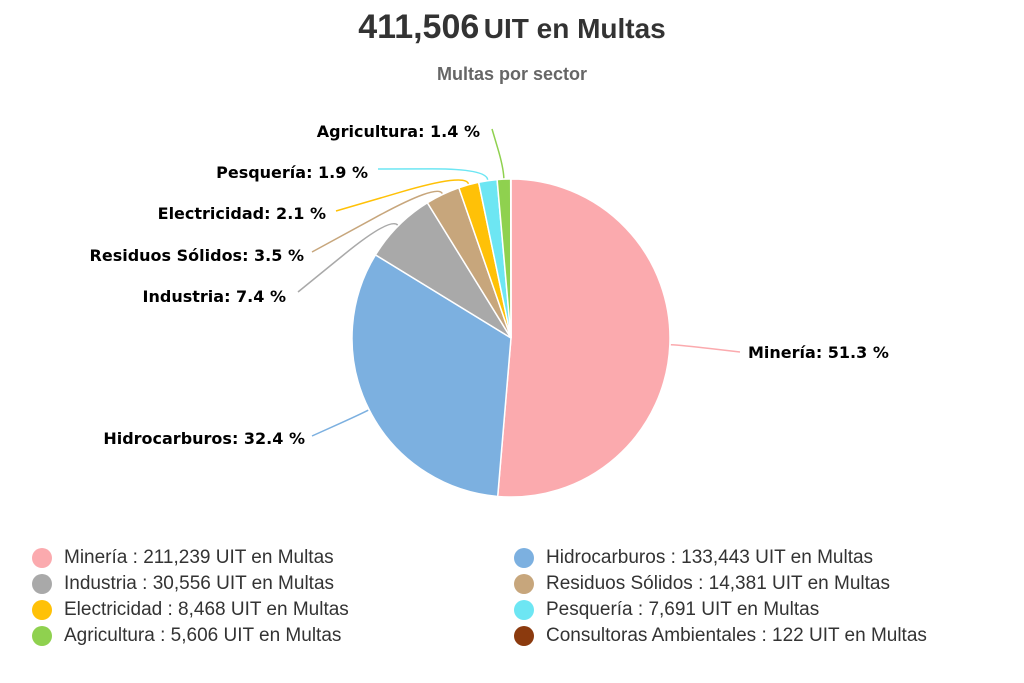 The width and height of the screenshot is (1024, 683). Describe the element at coordinates (818, 352) in the screenshot. I see `slice-label-mineria: Minería: 51.3 %` at that location.